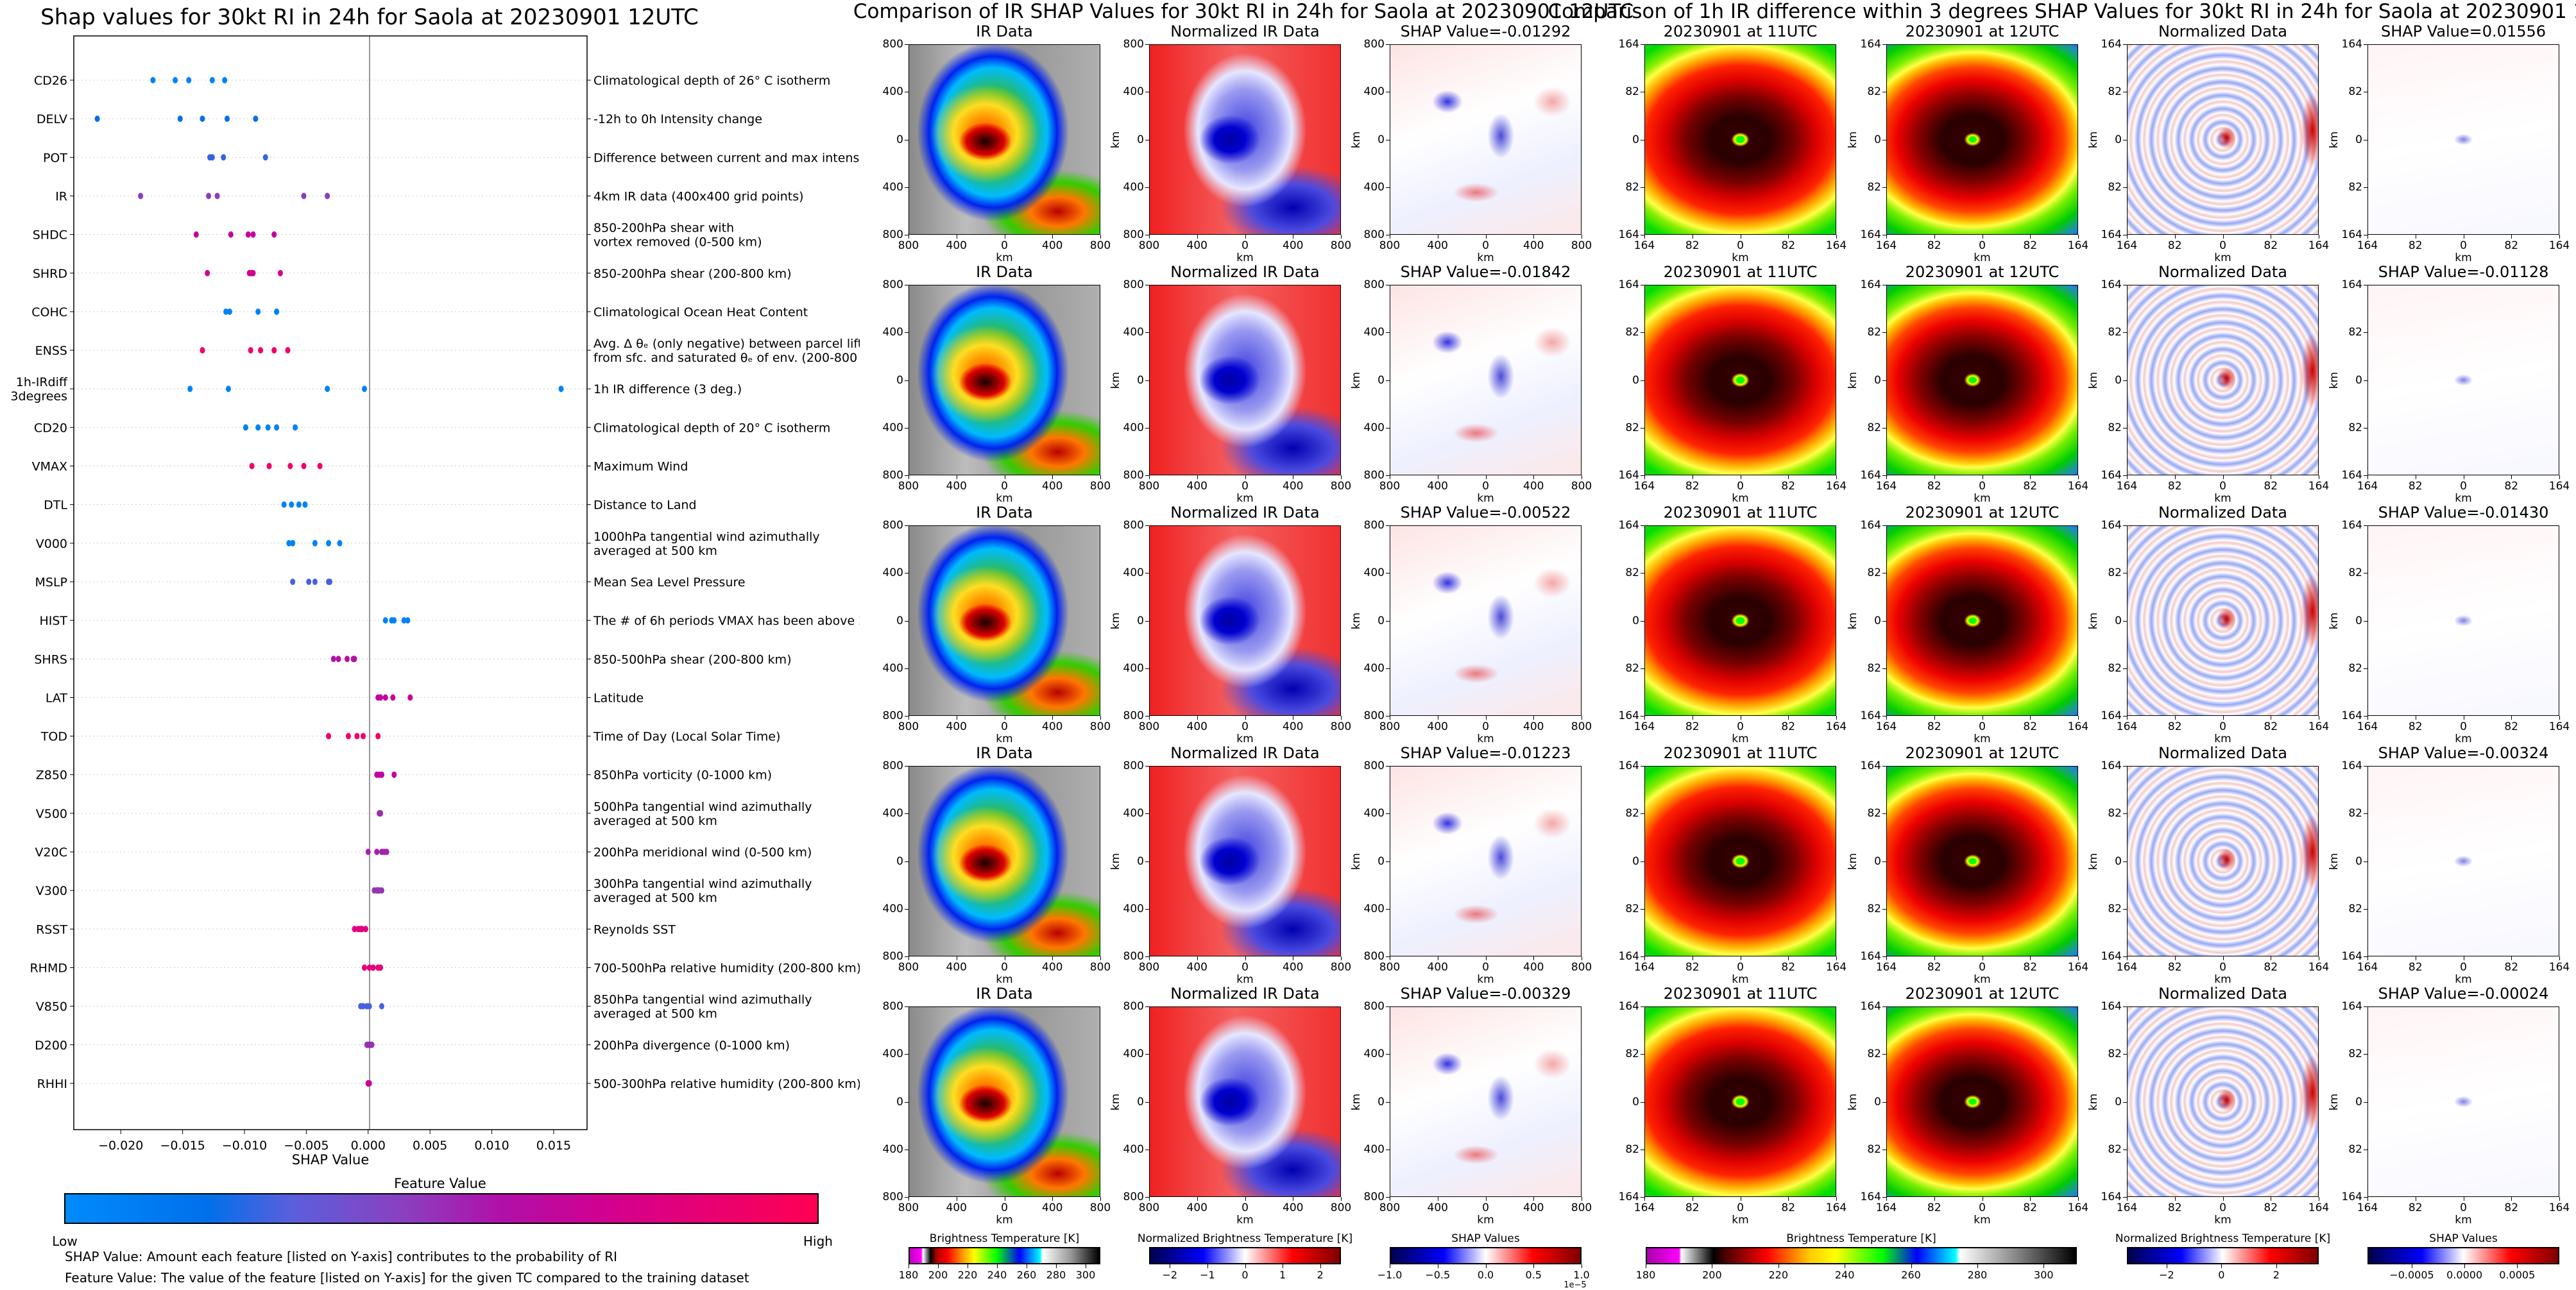 The height and width of the screenshot is (1290, 2576). What do you see at coordinates (2463, 1238) in the screenshot?
I see `colorbar-label: SHAP Values` at bounding box center [2463, 1238].